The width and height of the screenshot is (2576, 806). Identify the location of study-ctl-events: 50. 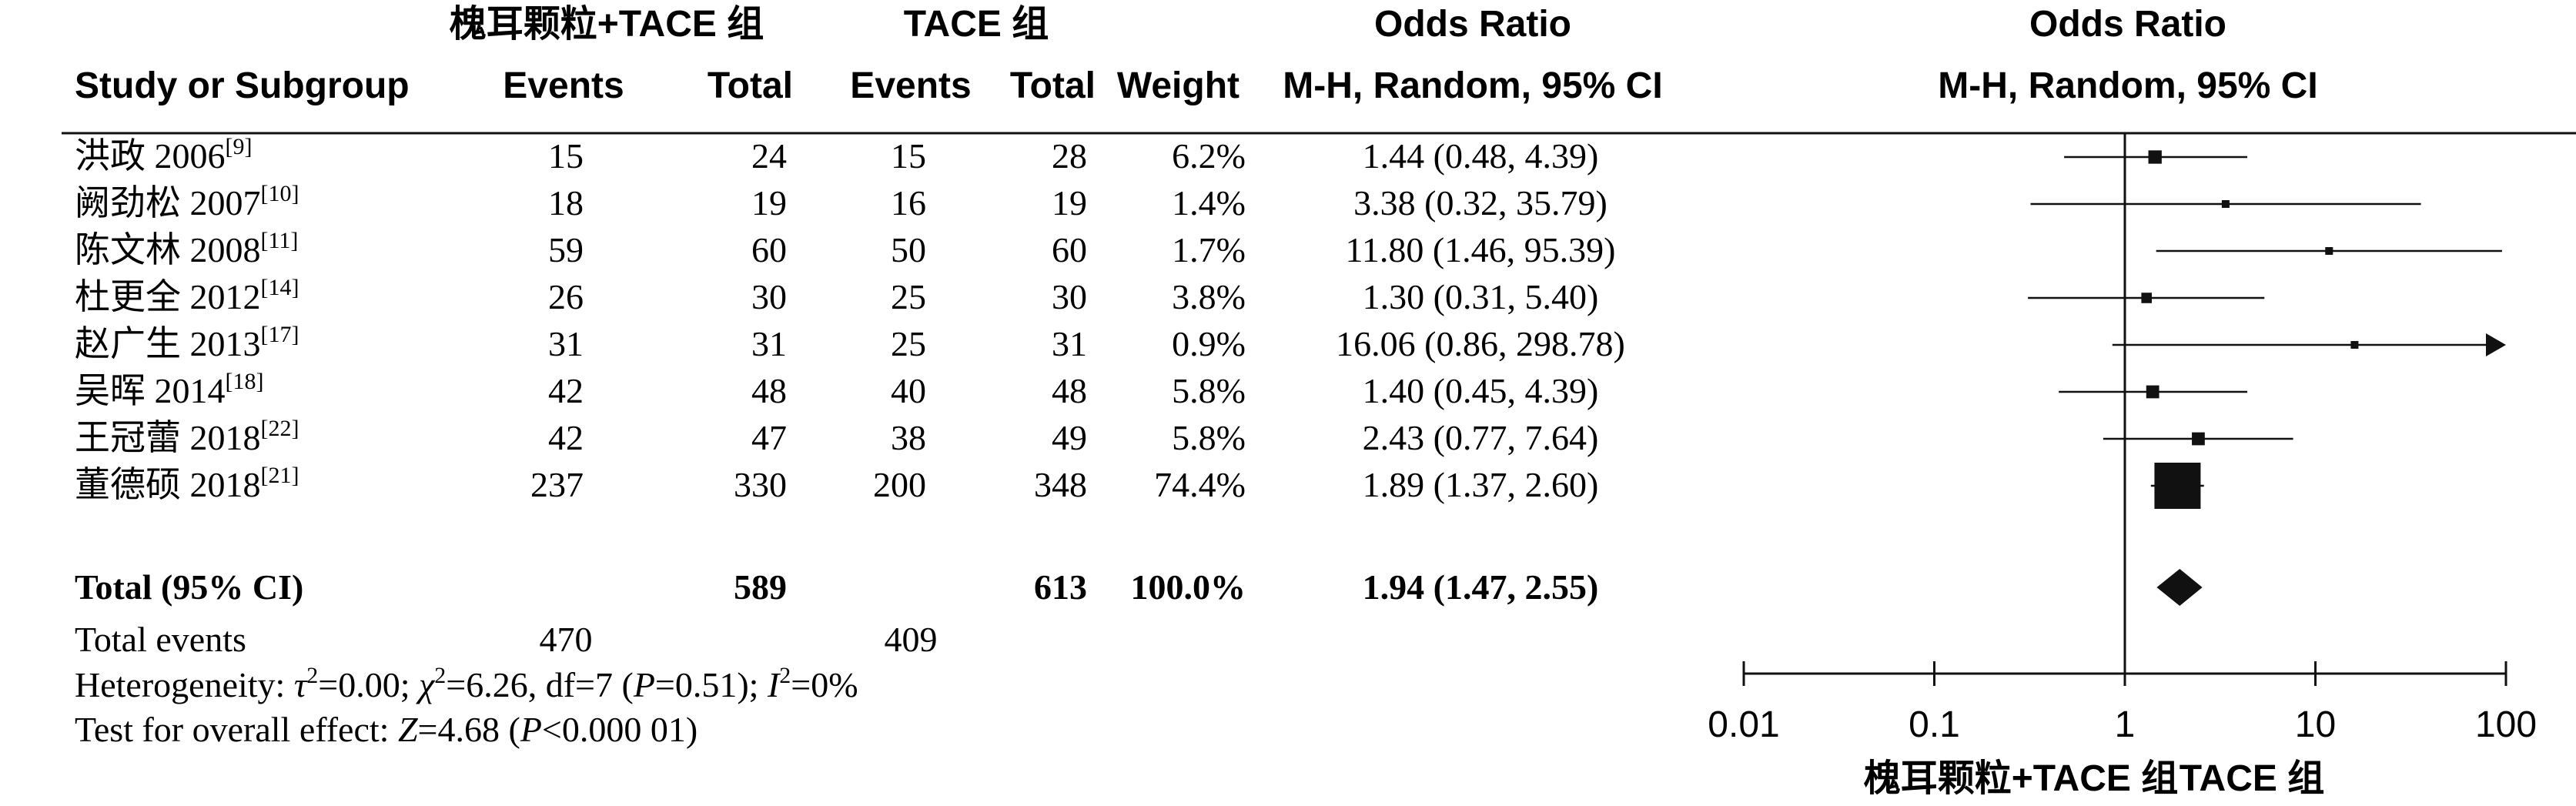
(908, 249).